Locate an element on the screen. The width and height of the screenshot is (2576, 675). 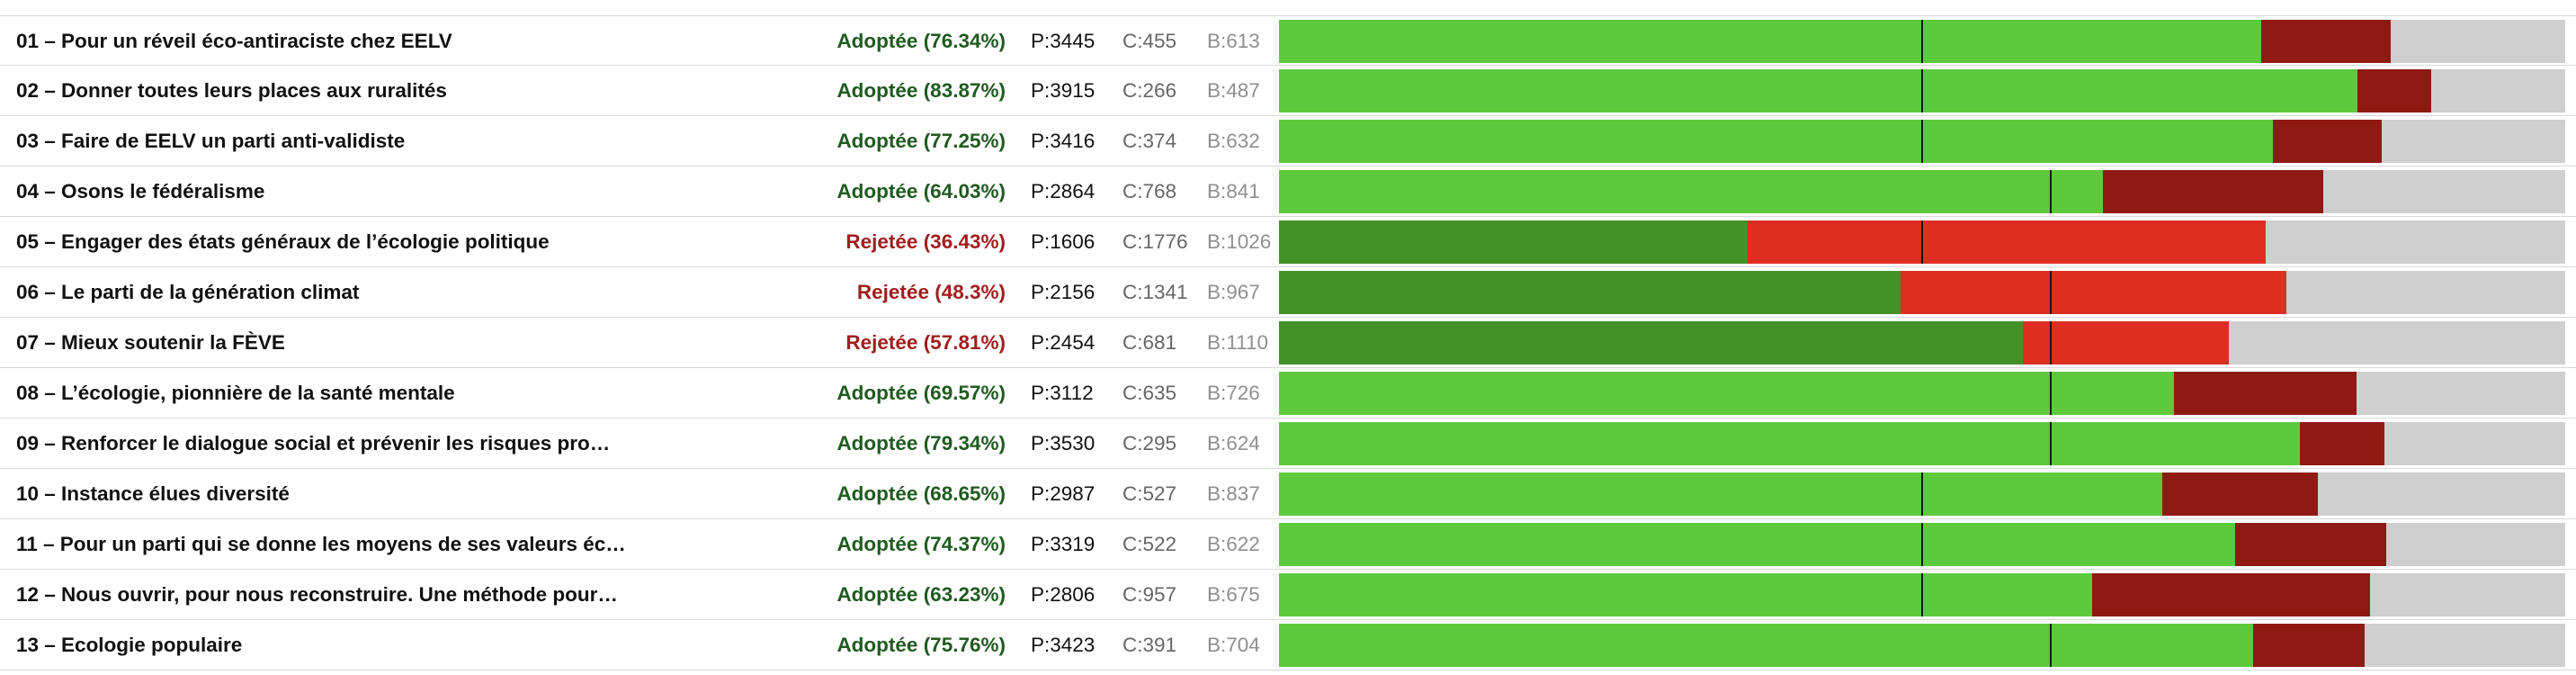
contre-count: C:957 is located at coordinates (1150, 594).